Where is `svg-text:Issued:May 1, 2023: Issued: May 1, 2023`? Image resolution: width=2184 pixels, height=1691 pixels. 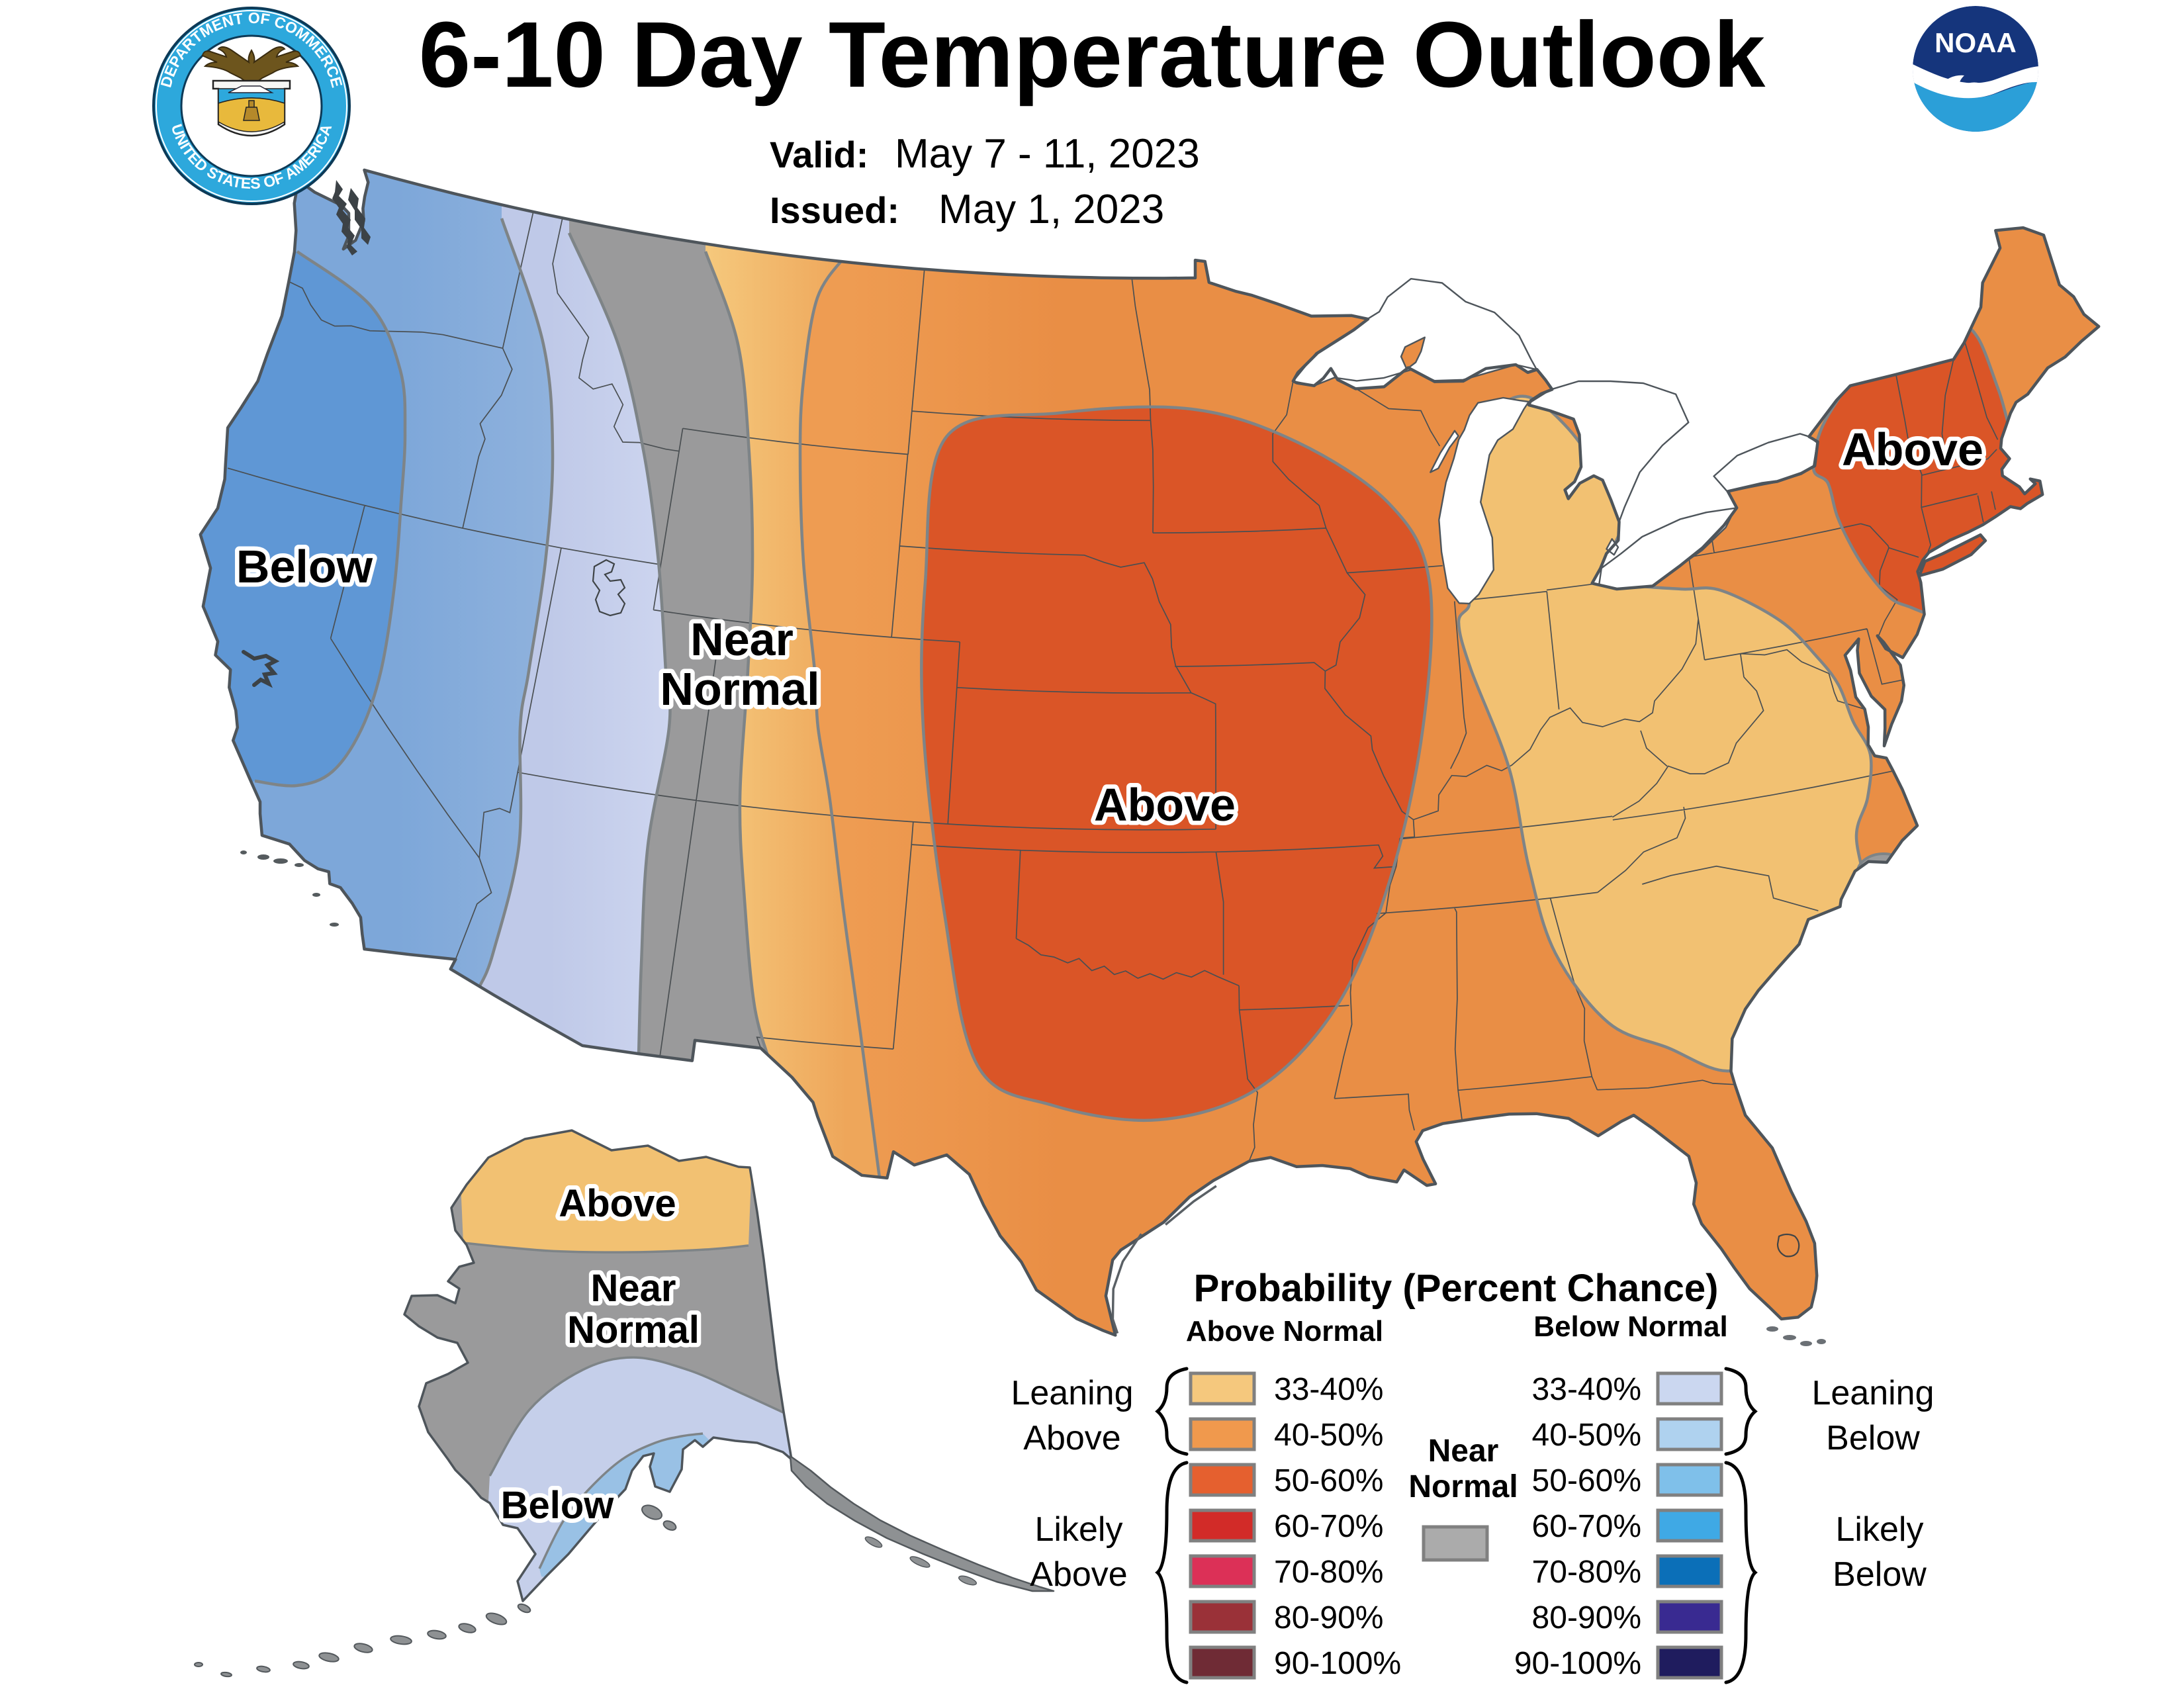
svg-text:Issued:May 1, 2023: Issued: May 1, 2023 is located at coordinates (967, 210).